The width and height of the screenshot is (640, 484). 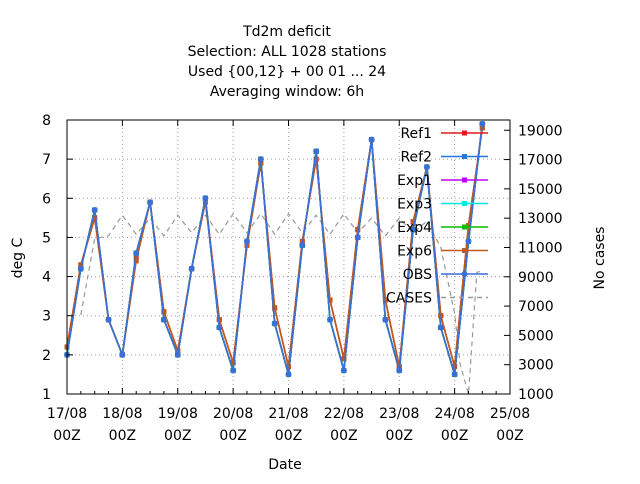 I want to click on legend-label: OBS, so click(x=417, y=275).